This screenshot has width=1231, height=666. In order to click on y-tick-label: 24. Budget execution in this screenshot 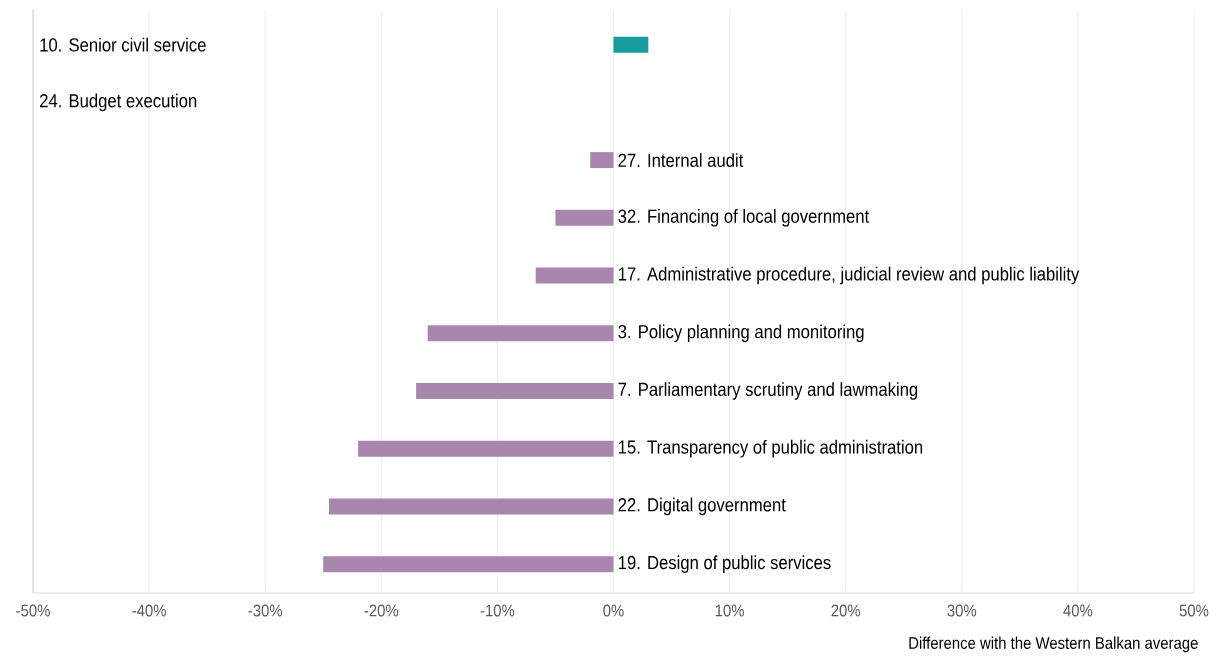, I will do `click(118, 102)`.